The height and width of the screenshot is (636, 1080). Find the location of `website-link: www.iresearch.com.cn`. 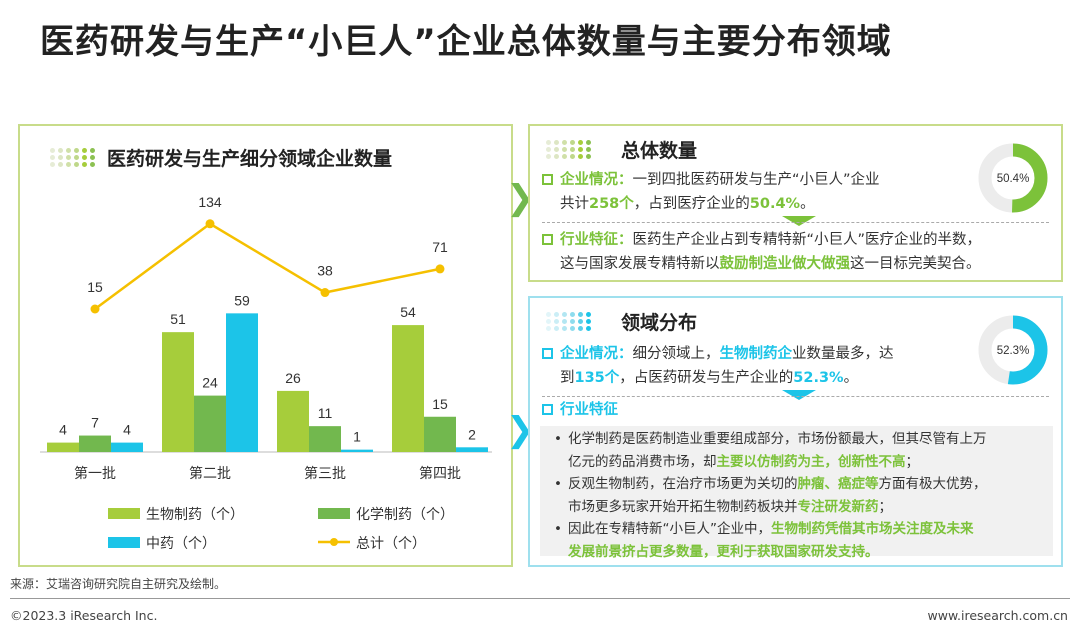

website-link: www.iresearch.com.cn is located at coordinates (998, 615).